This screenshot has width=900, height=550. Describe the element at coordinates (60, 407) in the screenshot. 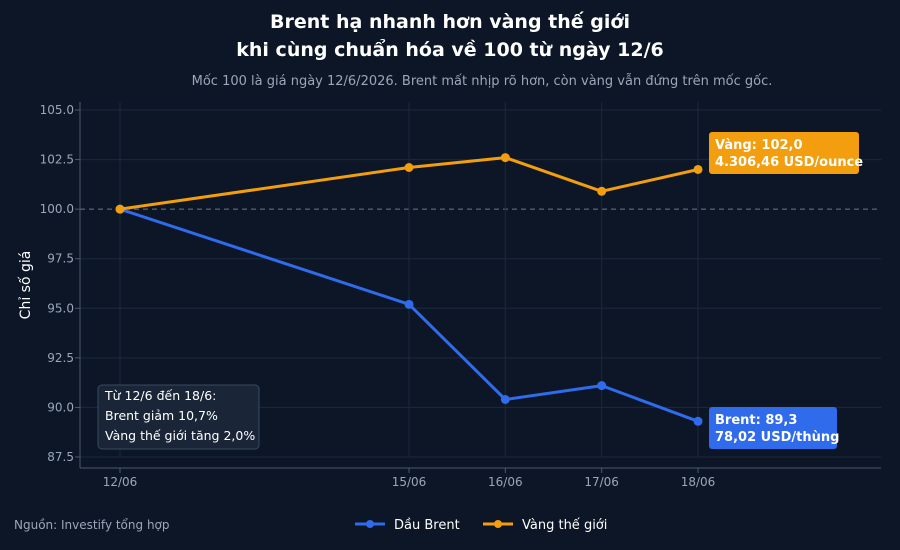

I see `y-tick-label: 90.0` at that location.